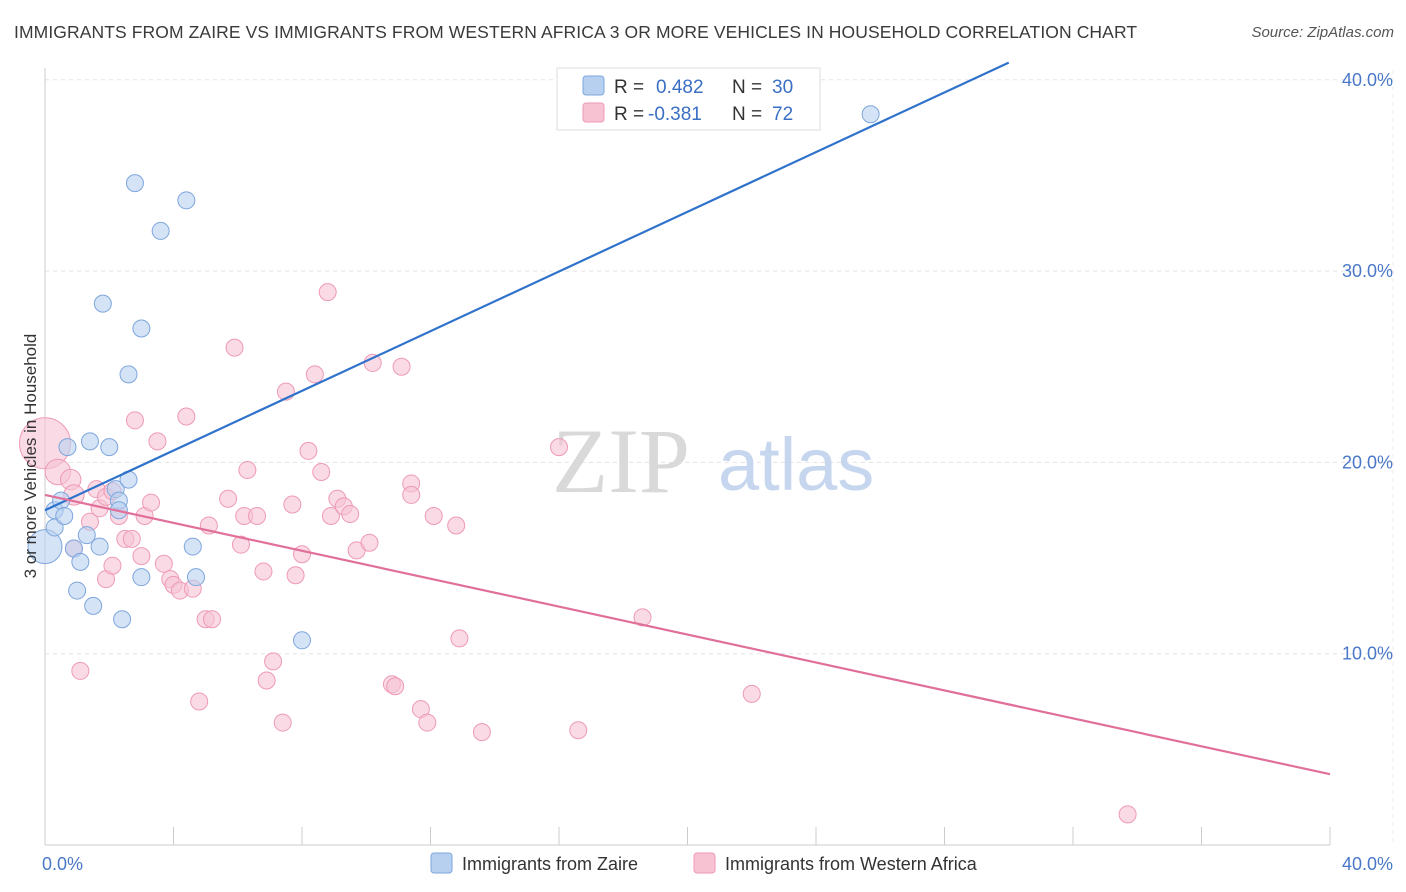 This screenshot has width=1406, height=892. Describe the element at coordinates (1367, 367) in the screenshot. I see `y-tick-labels: 10.0% 20.0% 30.0% 40.0%` at that location.